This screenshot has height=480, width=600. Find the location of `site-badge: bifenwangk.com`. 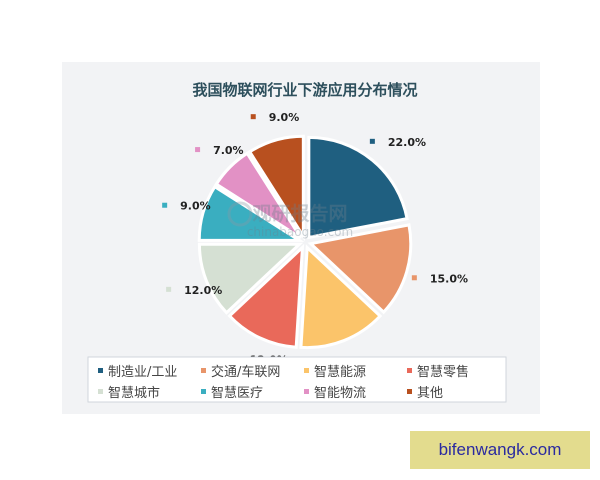

site-badge: bifenwangk.com is located at coordinates (500, 450).